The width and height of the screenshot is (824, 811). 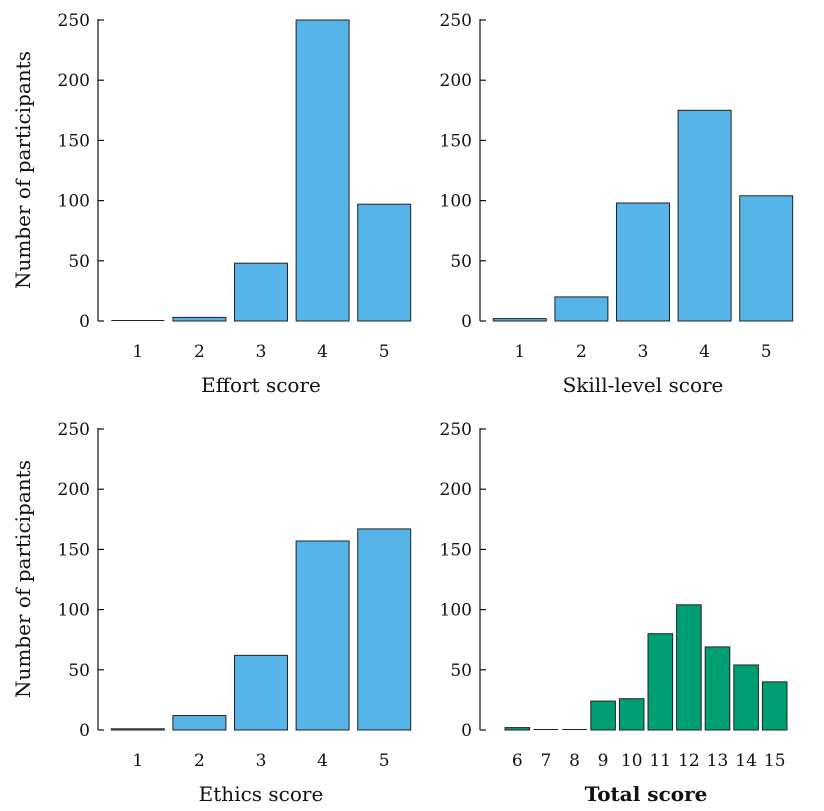 What do you see at coordinates (646, 794) in the screenshot?
I see `x-axis-label: Total score` at bounding box center [646, 794].